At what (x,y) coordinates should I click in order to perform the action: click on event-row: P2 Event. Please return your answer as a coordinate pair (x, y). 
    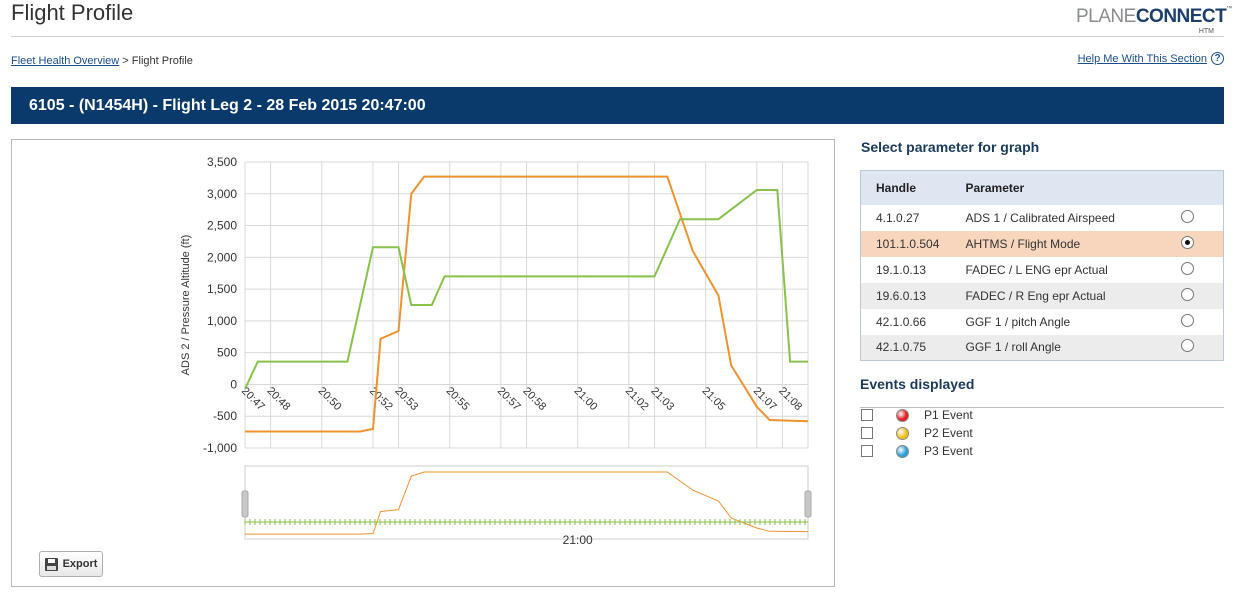
    Looking at the image, I should click on (916, 433).